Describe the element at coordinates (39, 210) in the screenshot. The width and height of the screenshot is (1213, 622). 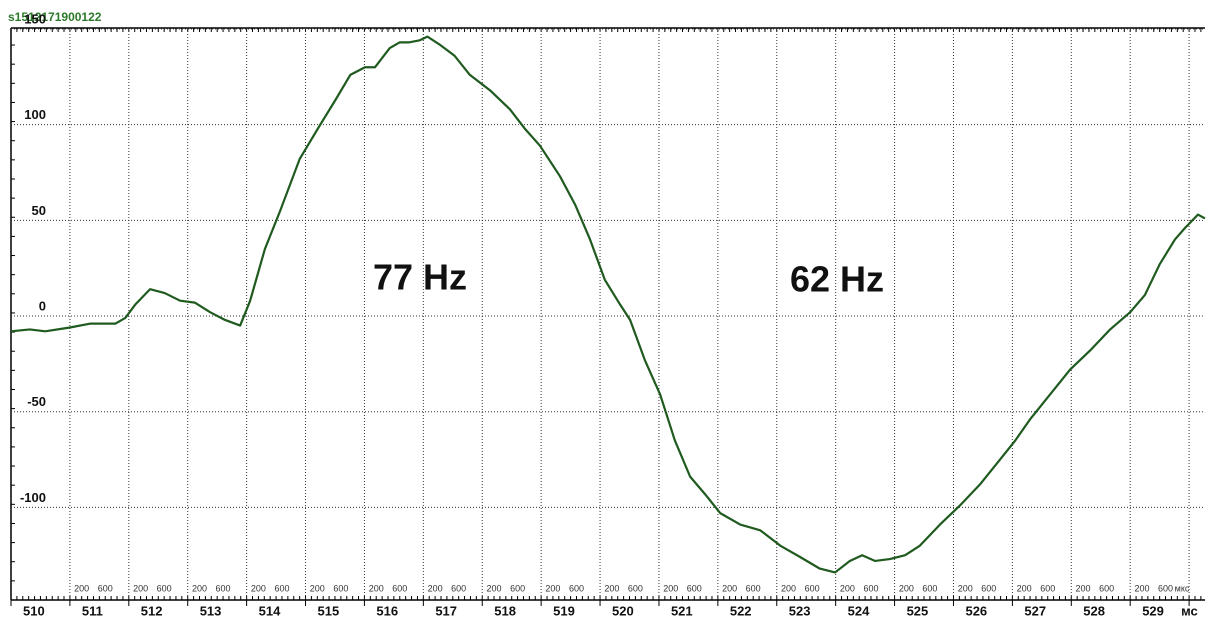
I see `y-tick-label: 50` at that location.